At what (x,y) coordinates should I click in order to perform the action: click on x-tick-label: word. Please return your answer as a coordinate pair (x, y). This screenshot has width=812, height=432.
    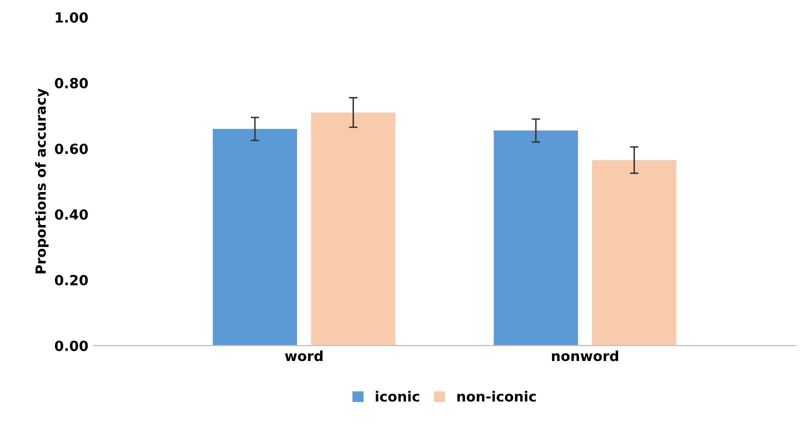
    Looking at the image, I should click on (304, 356).